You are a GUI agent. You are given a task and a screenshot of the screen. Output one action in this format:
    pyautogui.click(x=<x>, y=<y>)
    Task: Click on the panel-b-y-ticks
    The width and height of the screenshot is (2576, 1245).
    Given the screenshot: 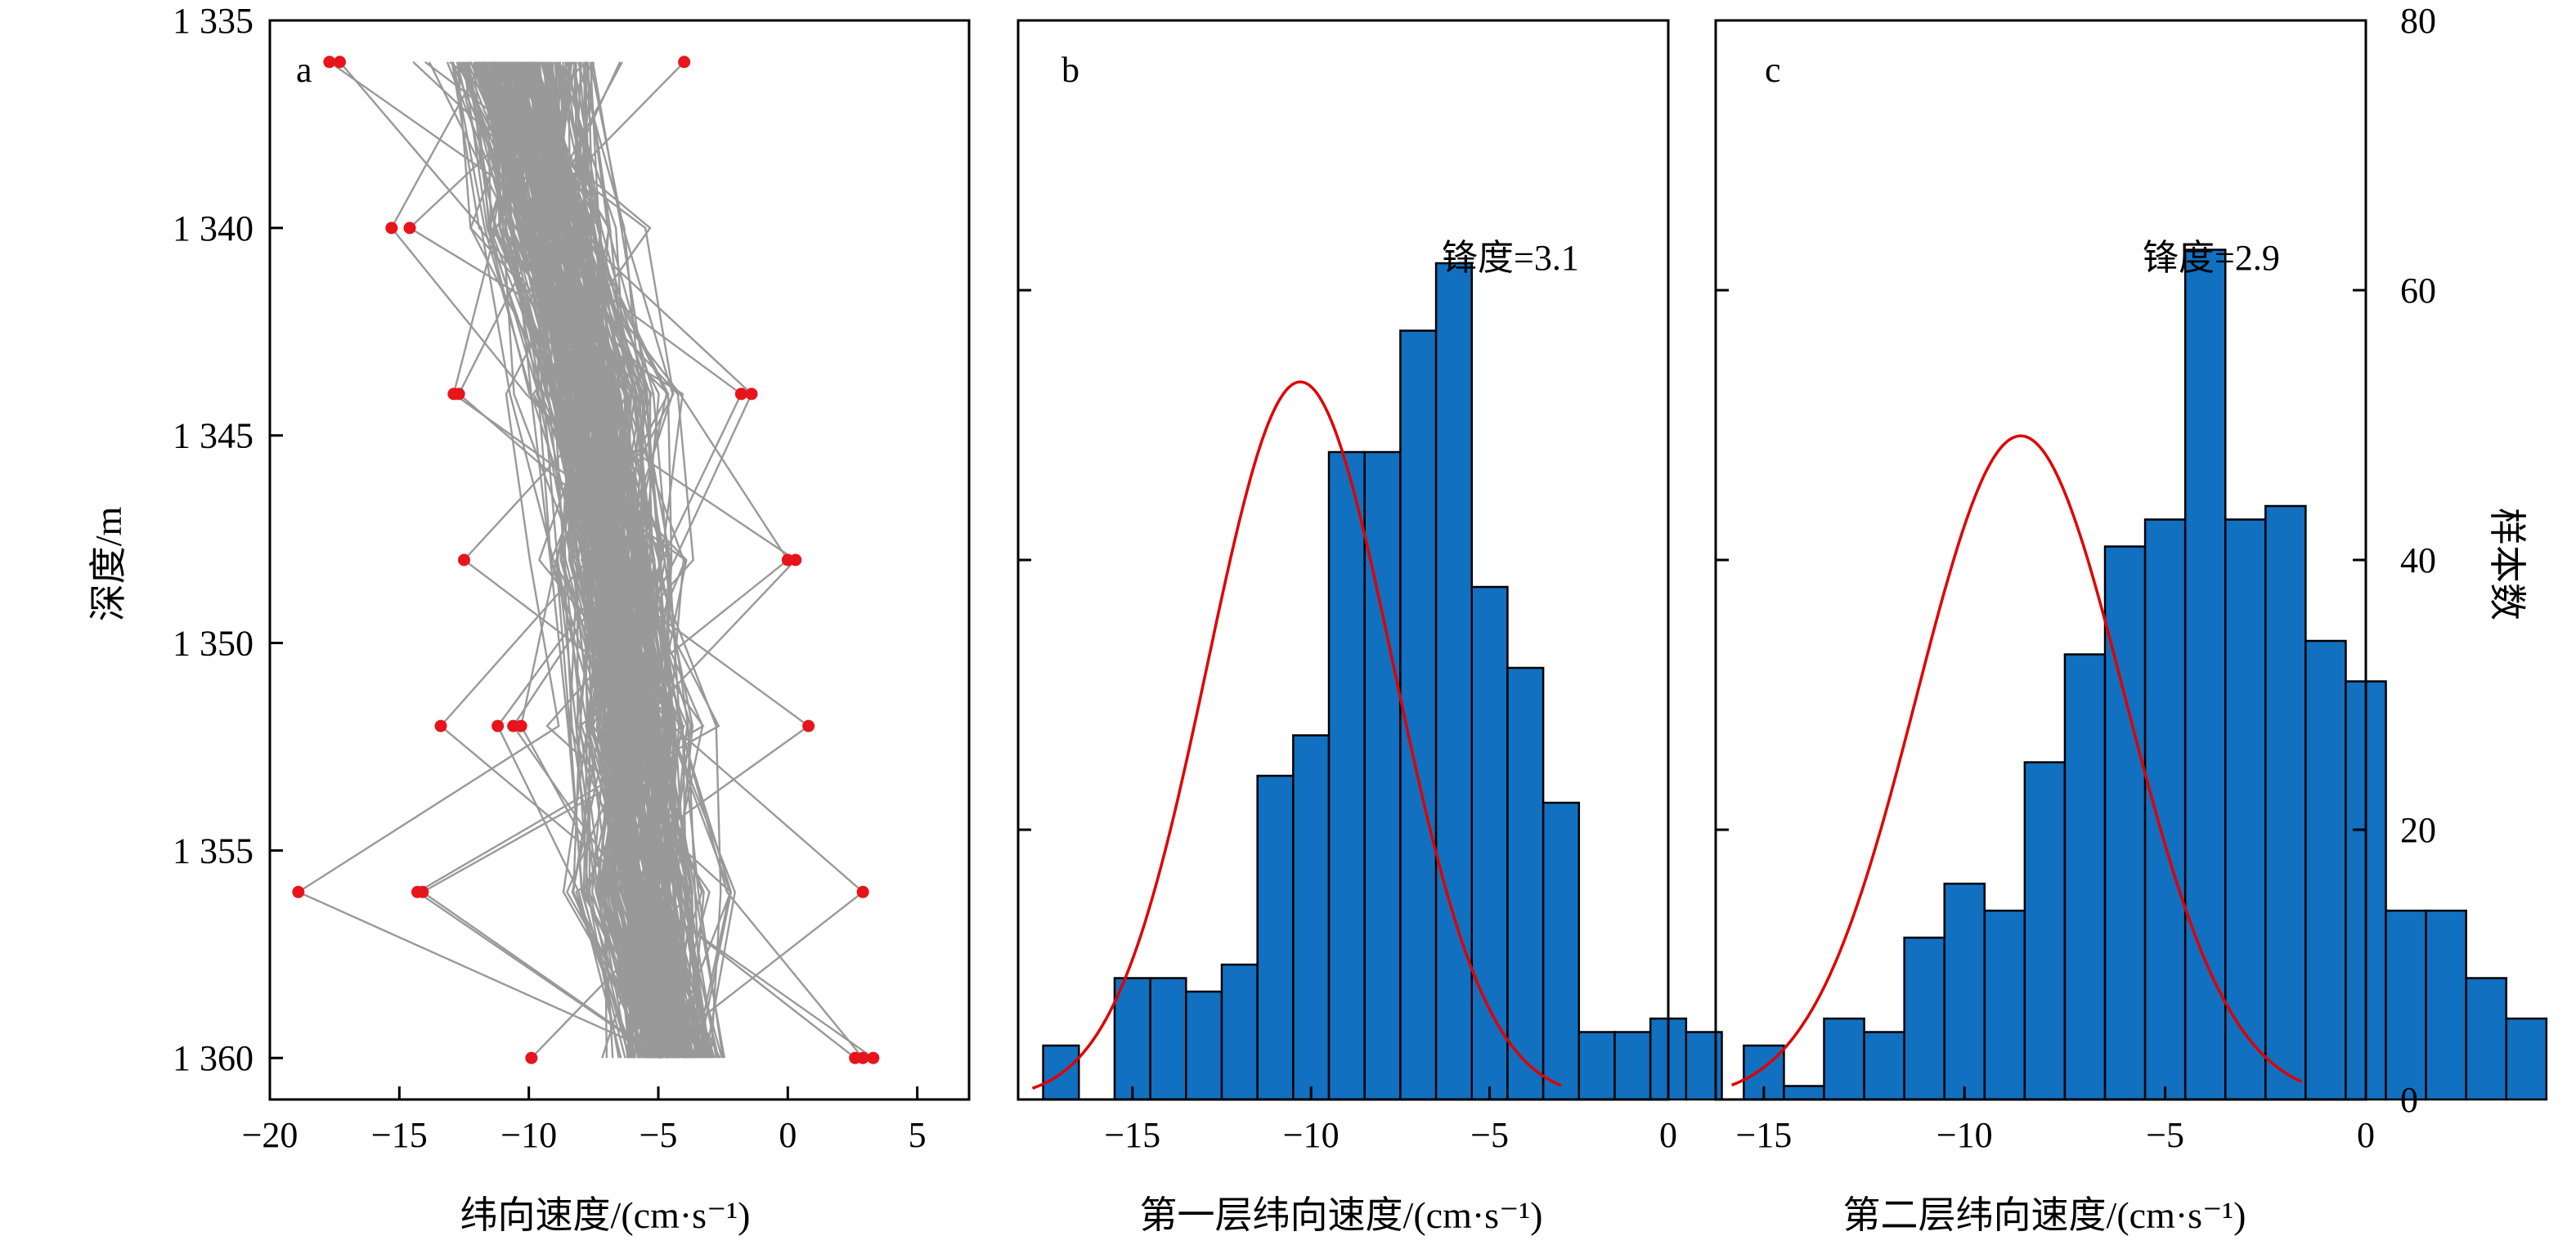 What is the action you would take?
    pyautogui.click(x=1024, y=560)
    